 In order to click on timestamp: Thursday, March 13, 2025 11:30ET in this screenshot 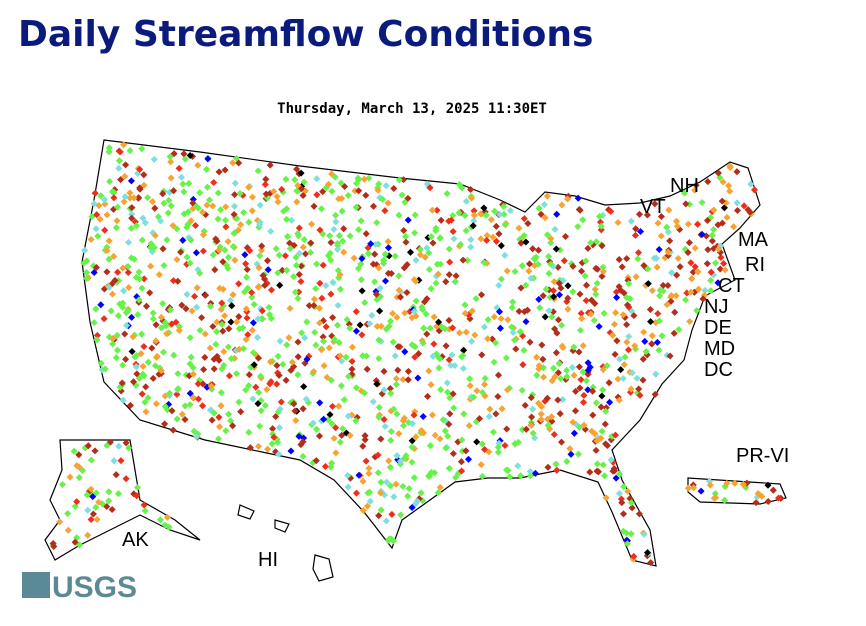, I will do `click(412, 109)`.